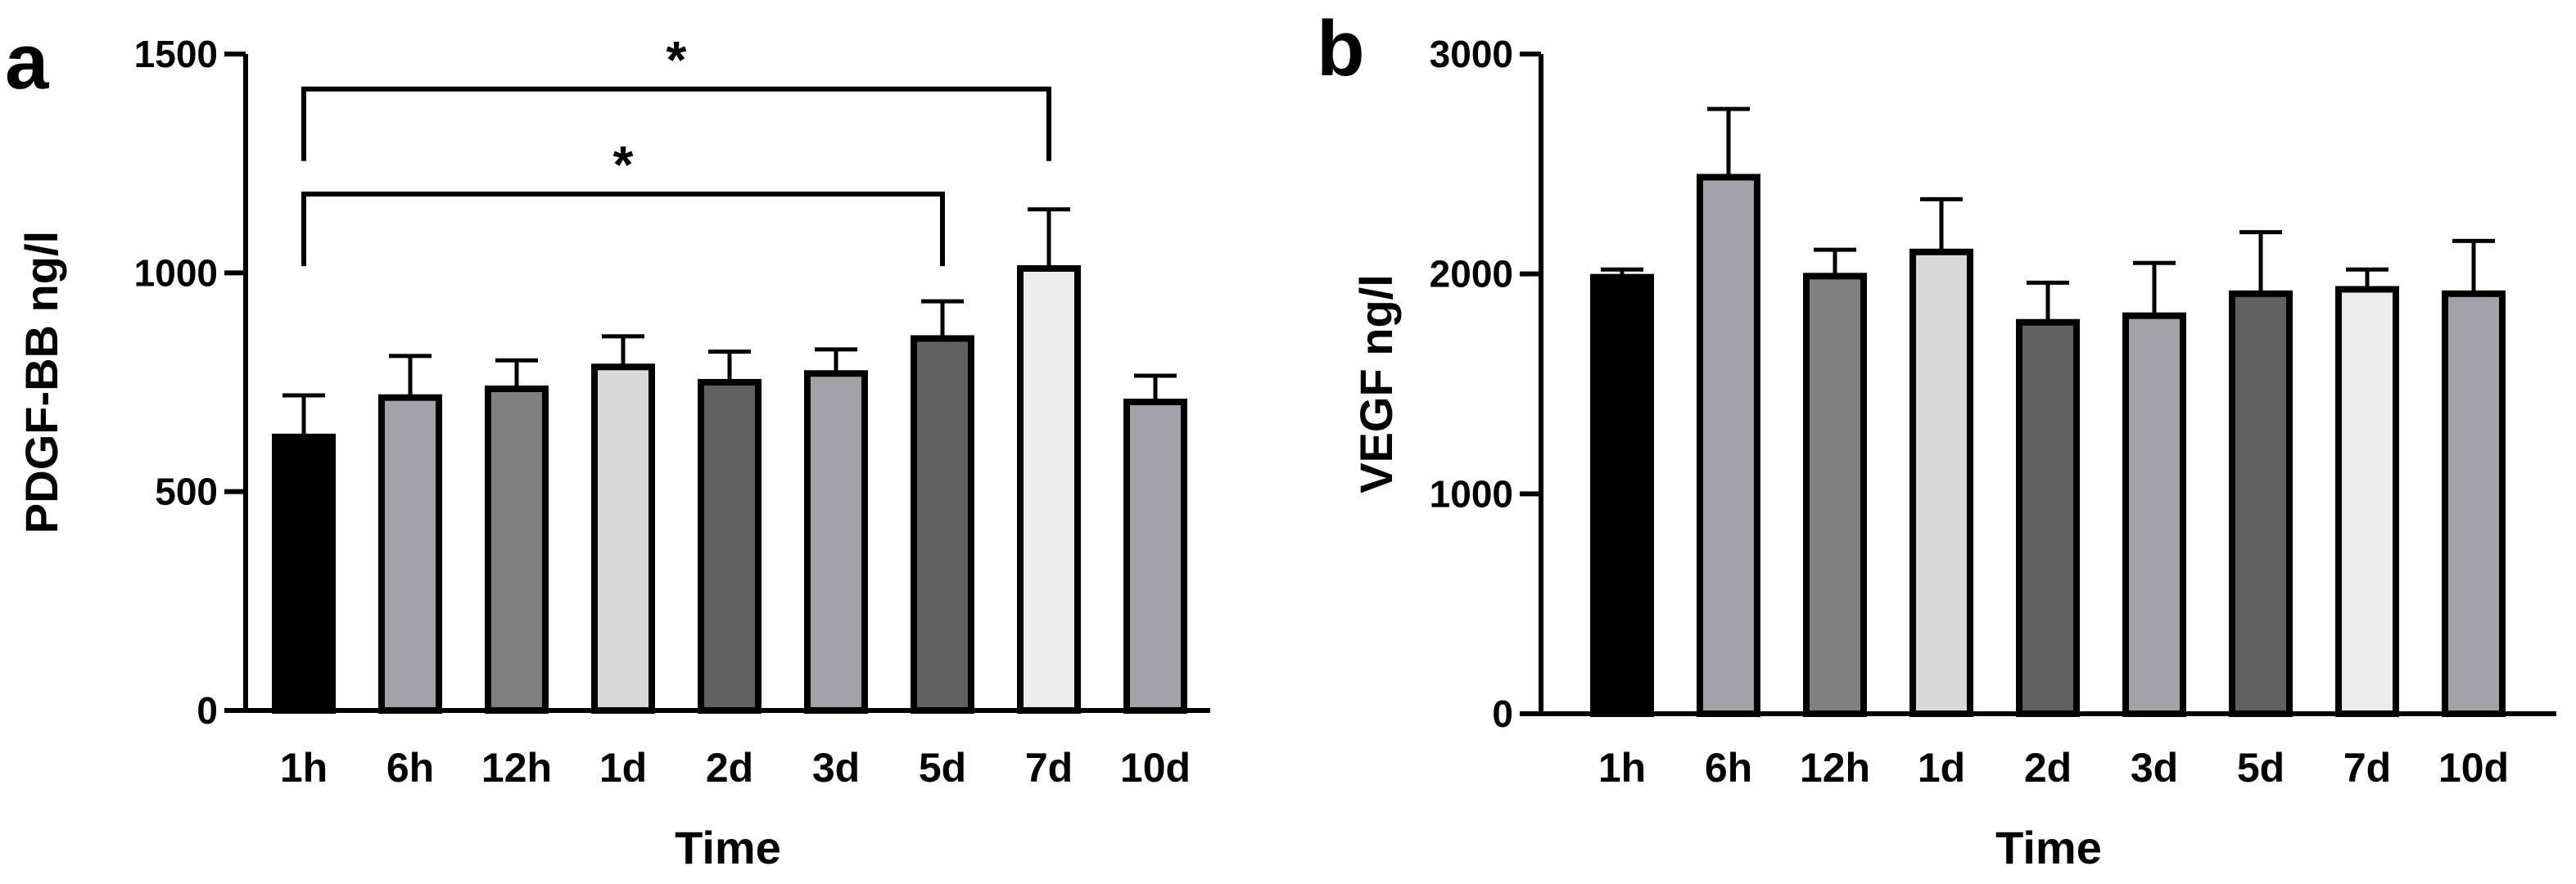 This screenshot has width=2576, height=884. Describe the element at coordinates (1341, 49) in the screenshot. I see `panel-letter: b` at that location.